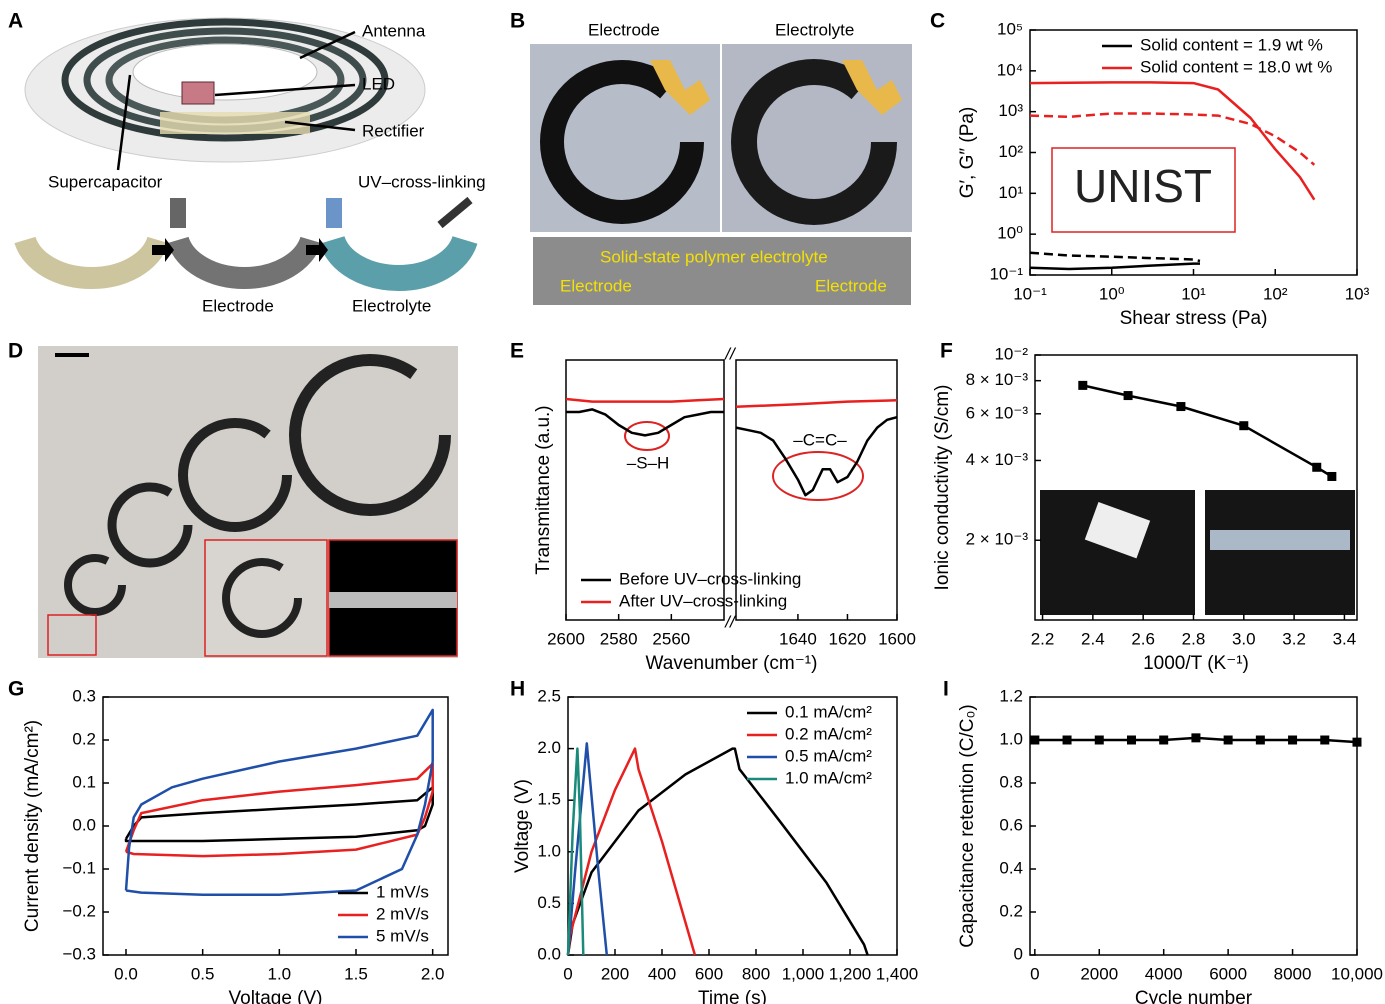  I want to click on x-tick-label: 10,000, so click(1357, 973).